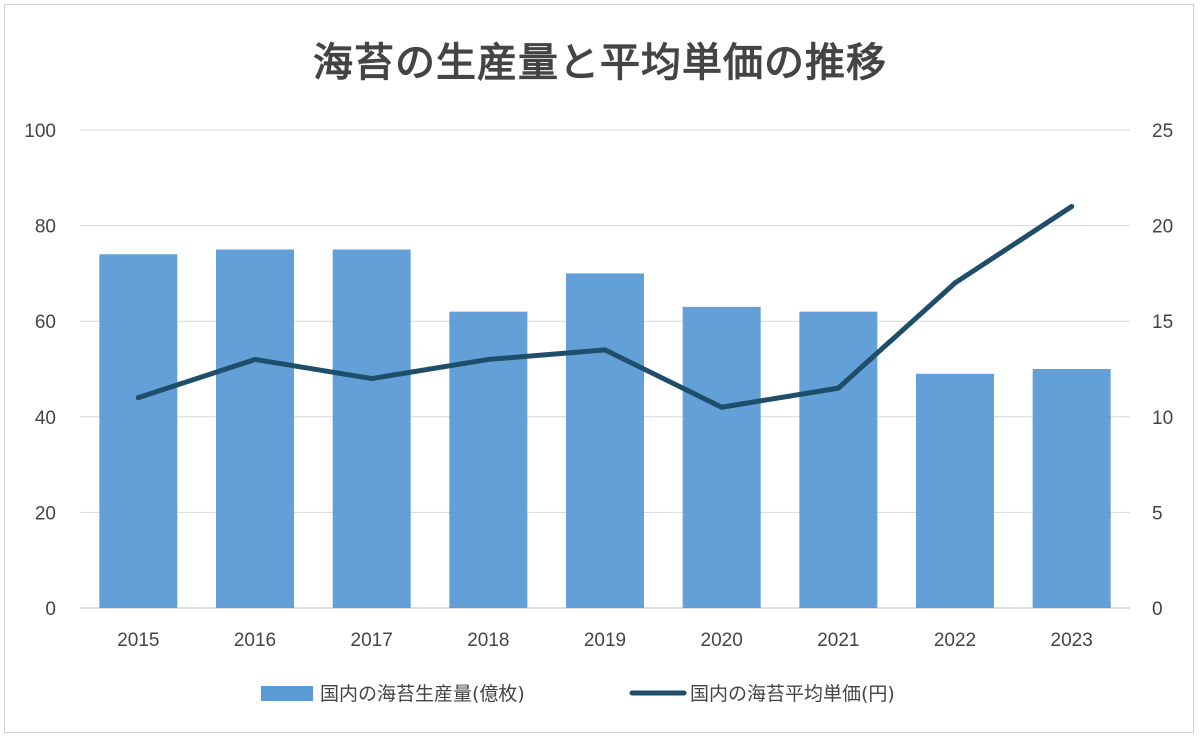 This screenshot has width=1200, height=739. Describe the element at coordinates (45, 227) in the screenshot. I see `y-left-tick-label: 80` at that location.